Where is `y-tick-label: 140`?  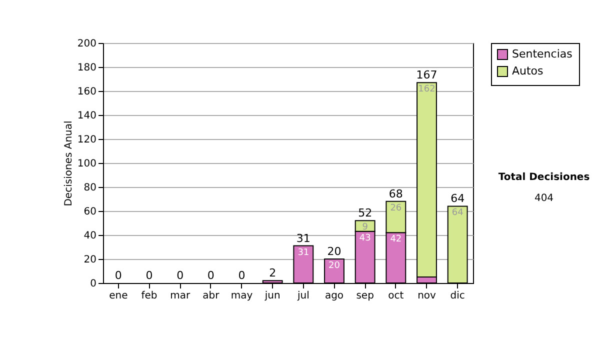
y-tick-label: 140 is located at coordinates (86, 116).